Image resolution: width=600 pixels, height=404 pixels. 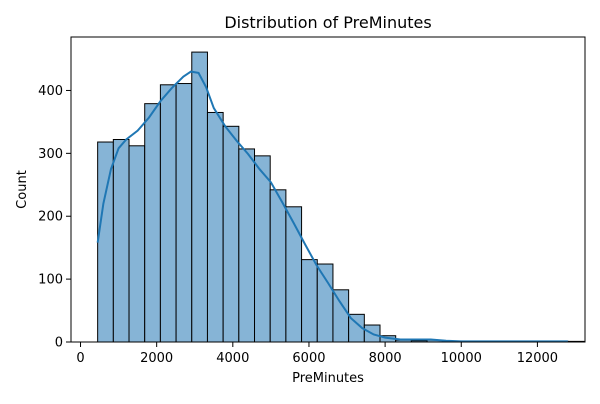 I want to click on y-tick-label: 400, so click(x=50, y=91).